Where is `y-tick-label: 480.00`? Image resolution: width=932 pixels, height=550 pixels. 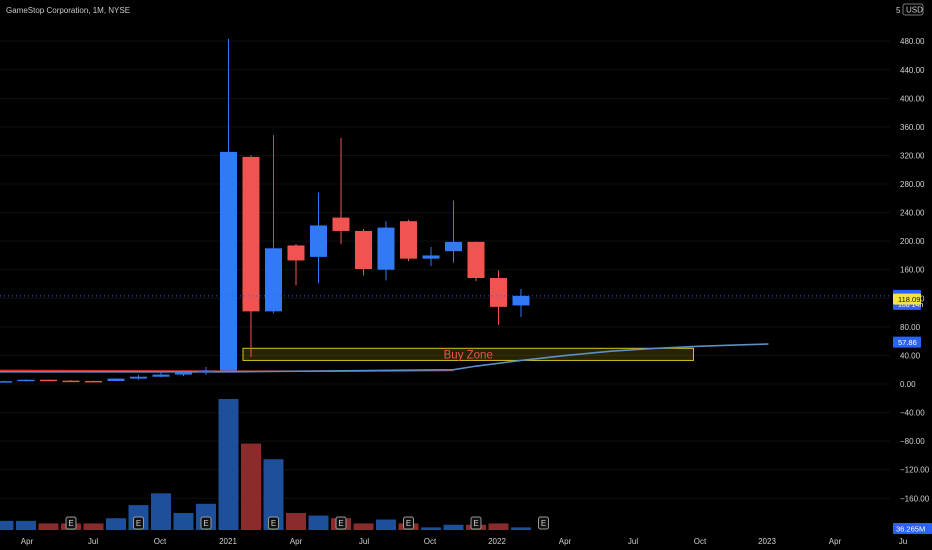
y-tick-label: 480.00 is located at coordinates (912, 41).